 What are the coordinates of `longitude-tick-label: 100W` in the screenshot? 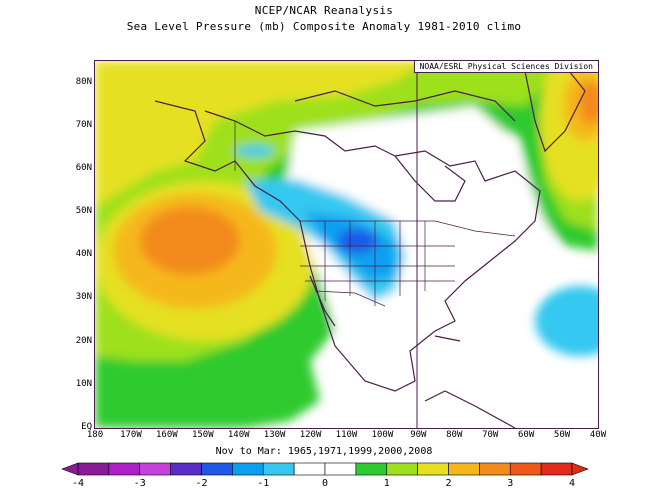 It's located at (382, 435).